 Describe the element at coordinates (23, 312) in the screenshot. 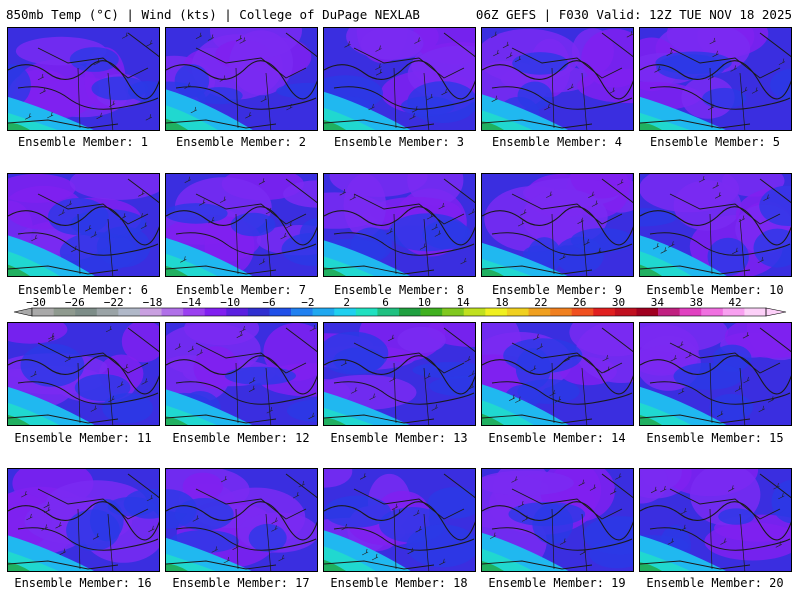

I see `colorbar-min-arrow` at that location.